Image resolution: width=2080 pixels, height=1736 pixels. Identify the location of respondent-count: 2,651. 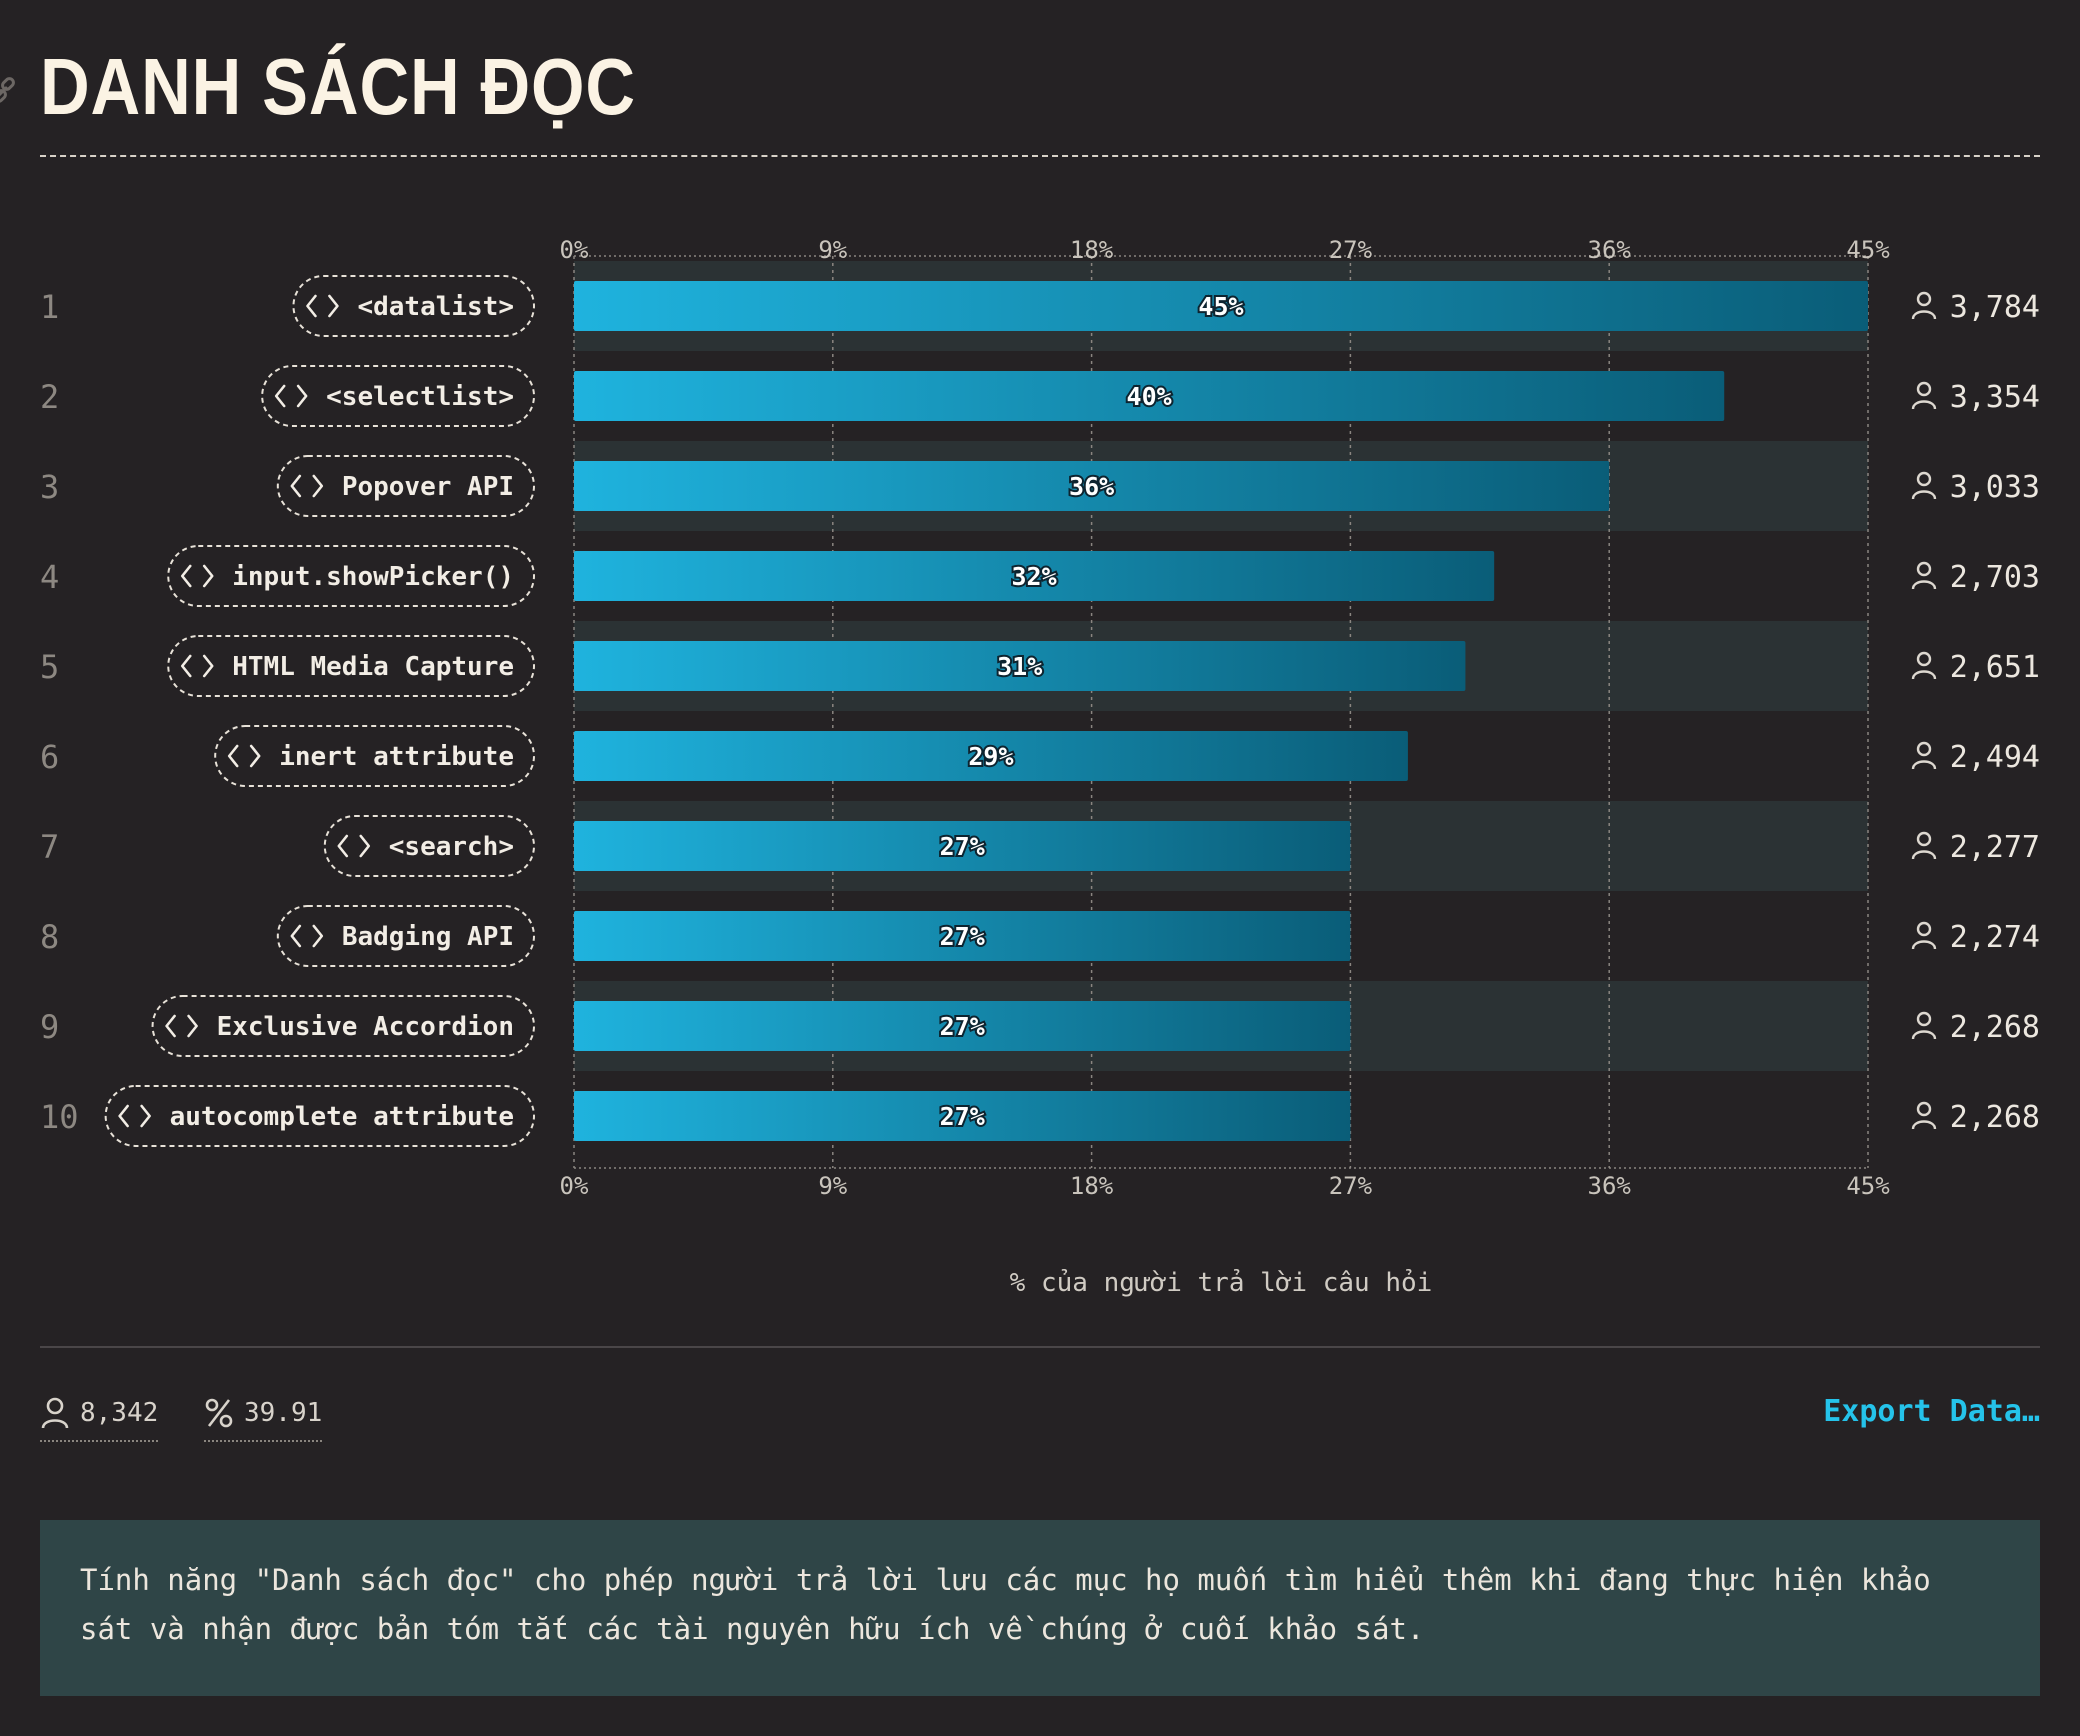
(1975, 667).